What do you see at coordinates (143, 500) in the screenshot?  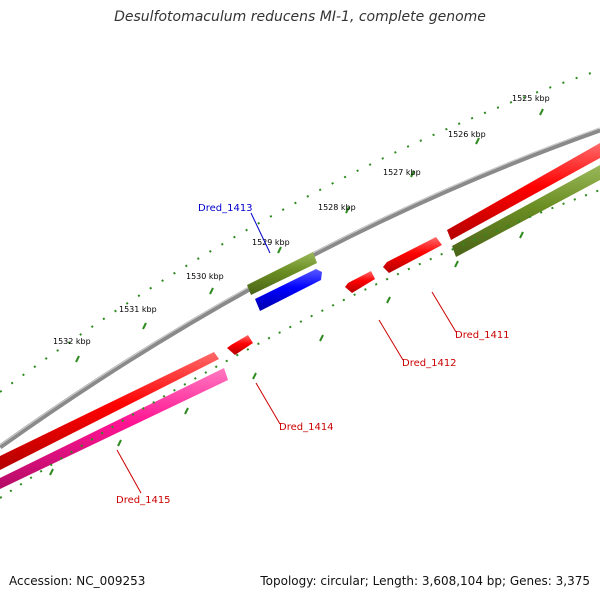 I see `gene-label-dred-1415: Dred_1415` at bounding box center [143, 500].